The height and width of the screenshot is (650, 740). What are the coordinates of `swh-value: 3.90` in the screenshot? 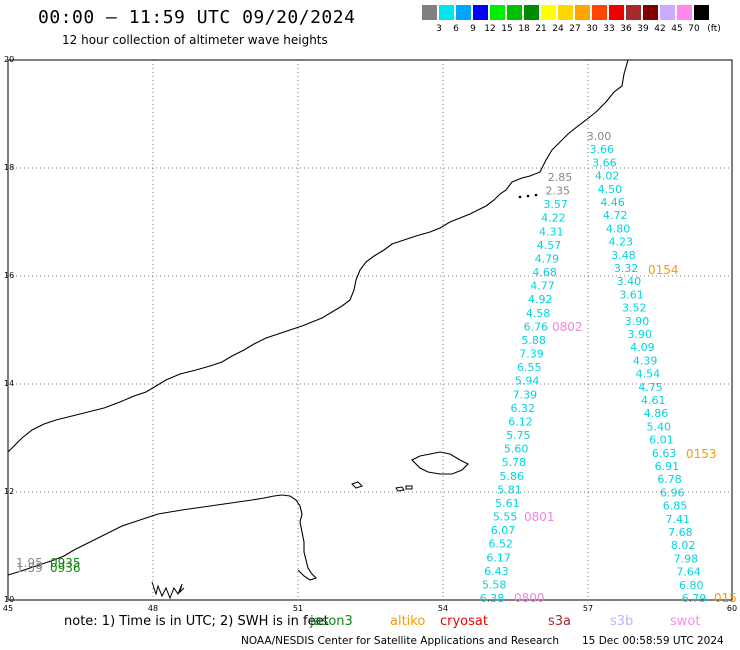 It's located at (639, 334).